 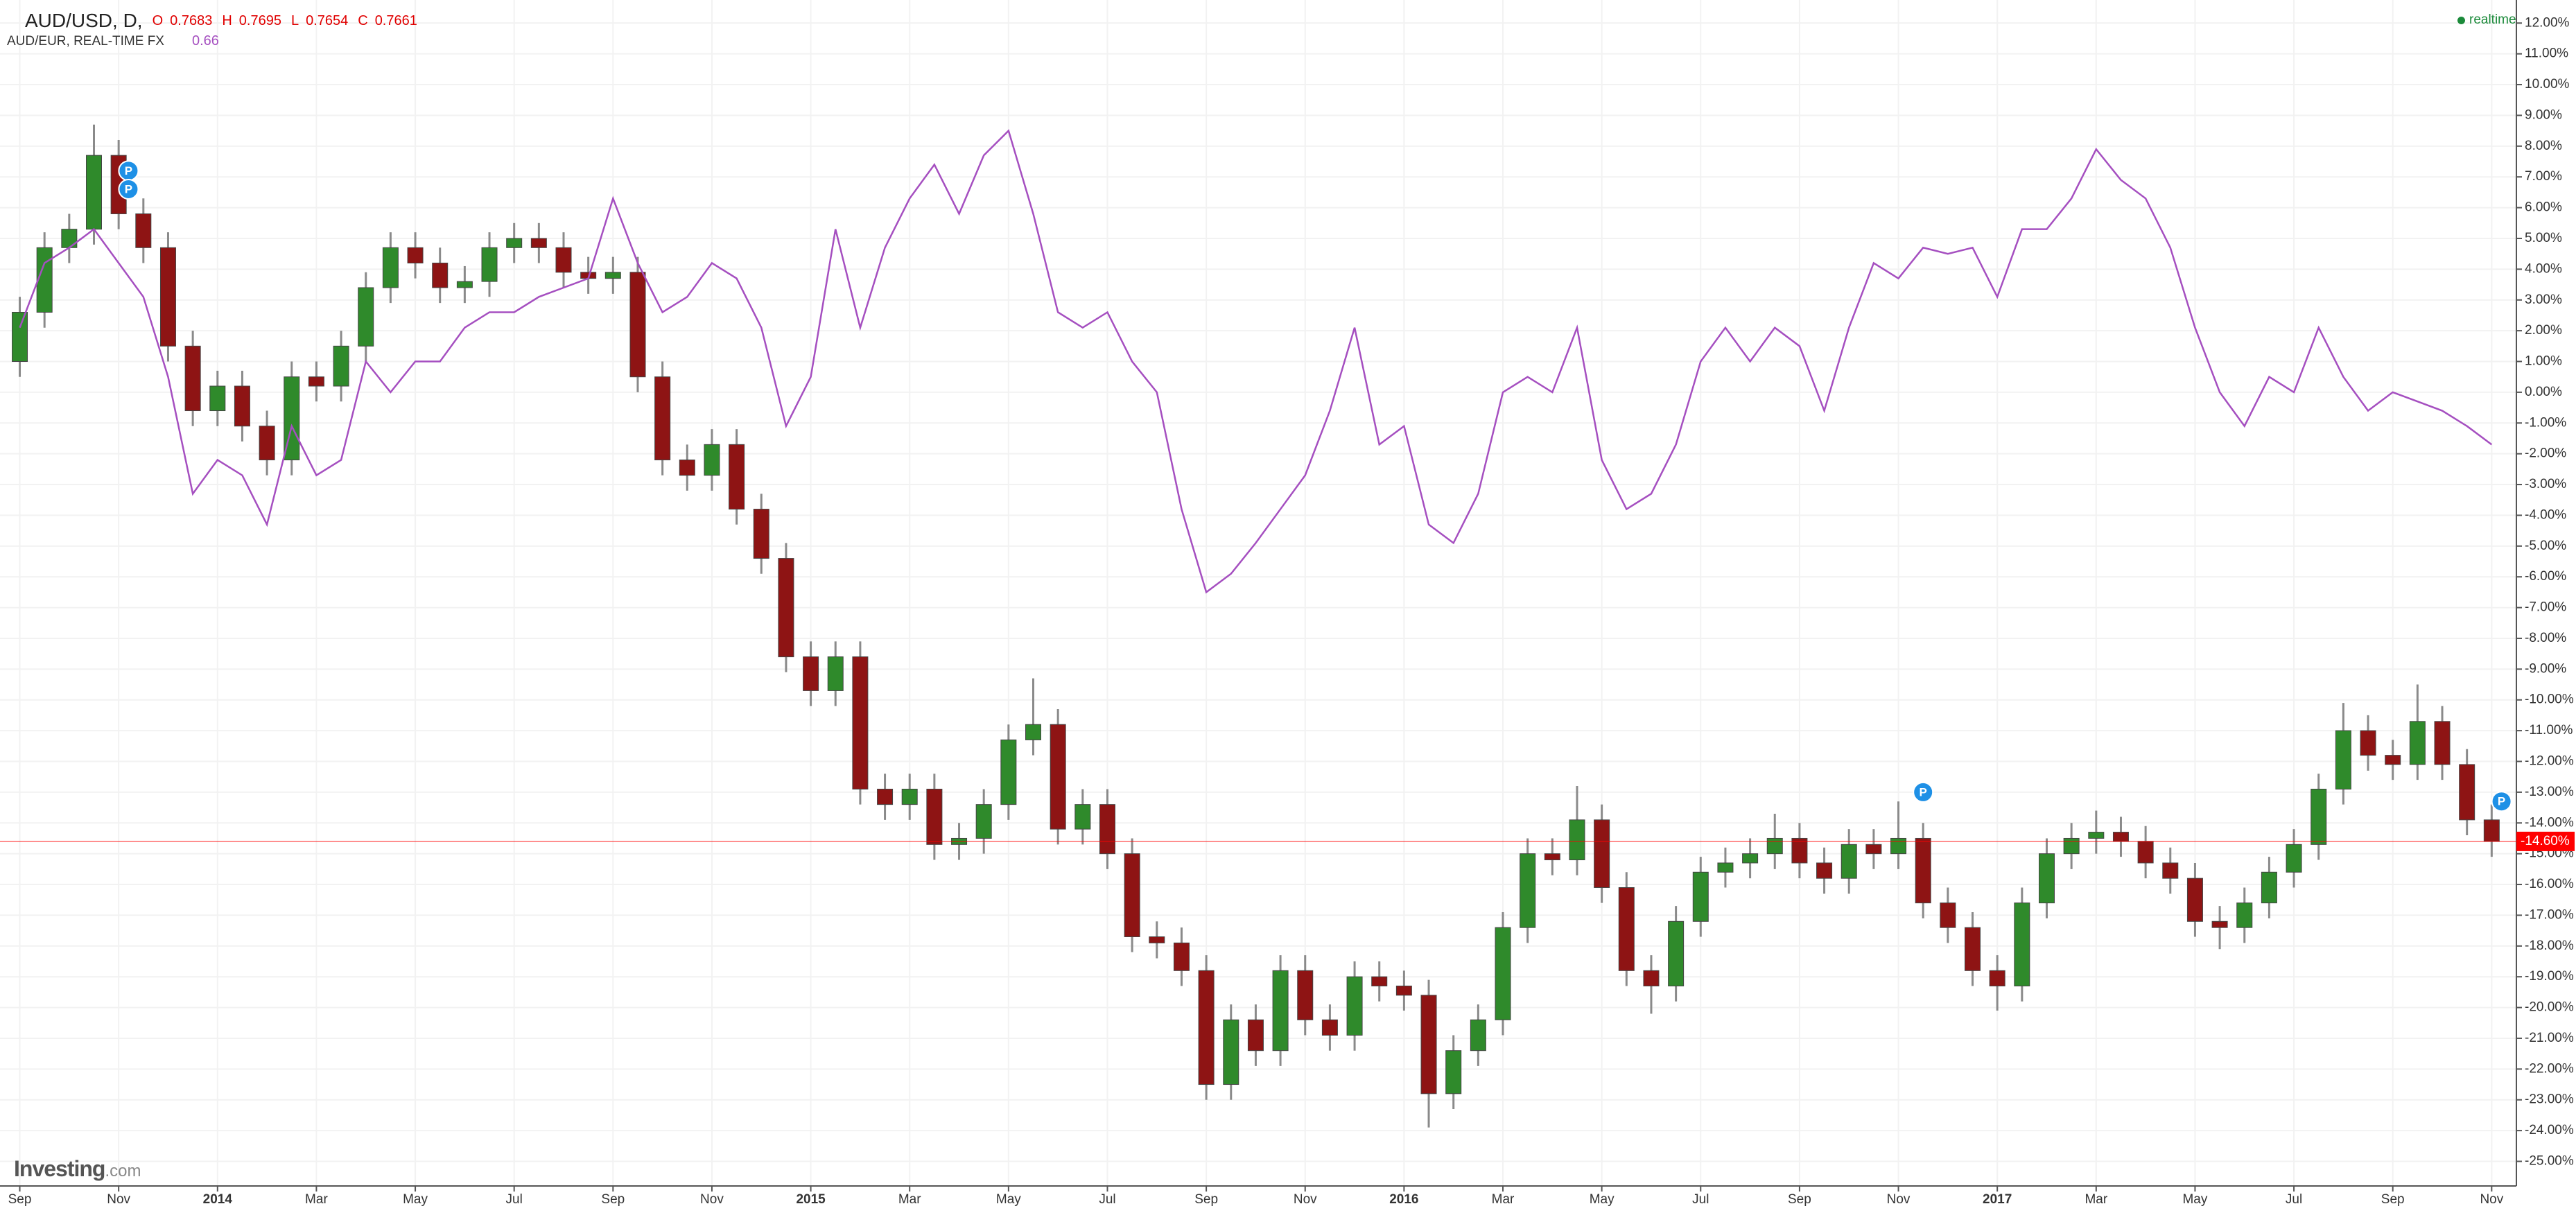 I want to click on quote-key: C, so click(x=363, y=20).